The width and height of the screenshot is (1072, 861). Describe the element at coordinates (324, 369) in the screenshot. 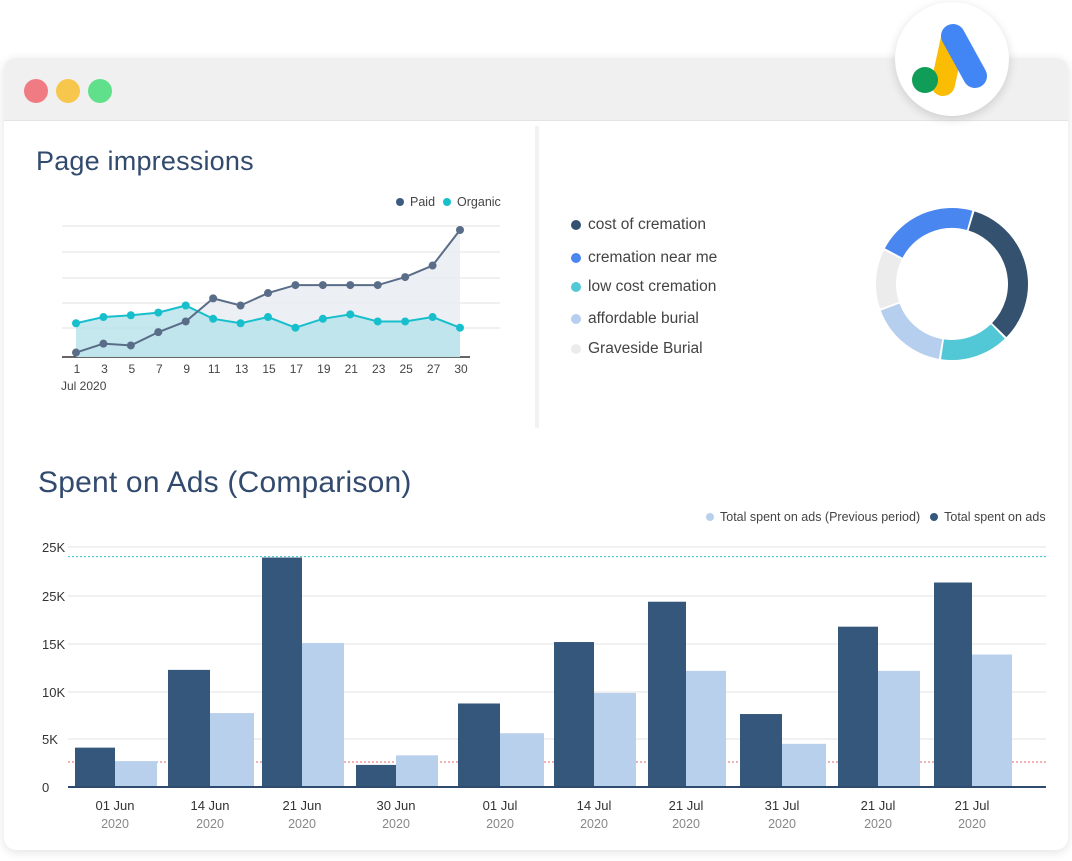

I see `x-tick-label: 19` at that location.